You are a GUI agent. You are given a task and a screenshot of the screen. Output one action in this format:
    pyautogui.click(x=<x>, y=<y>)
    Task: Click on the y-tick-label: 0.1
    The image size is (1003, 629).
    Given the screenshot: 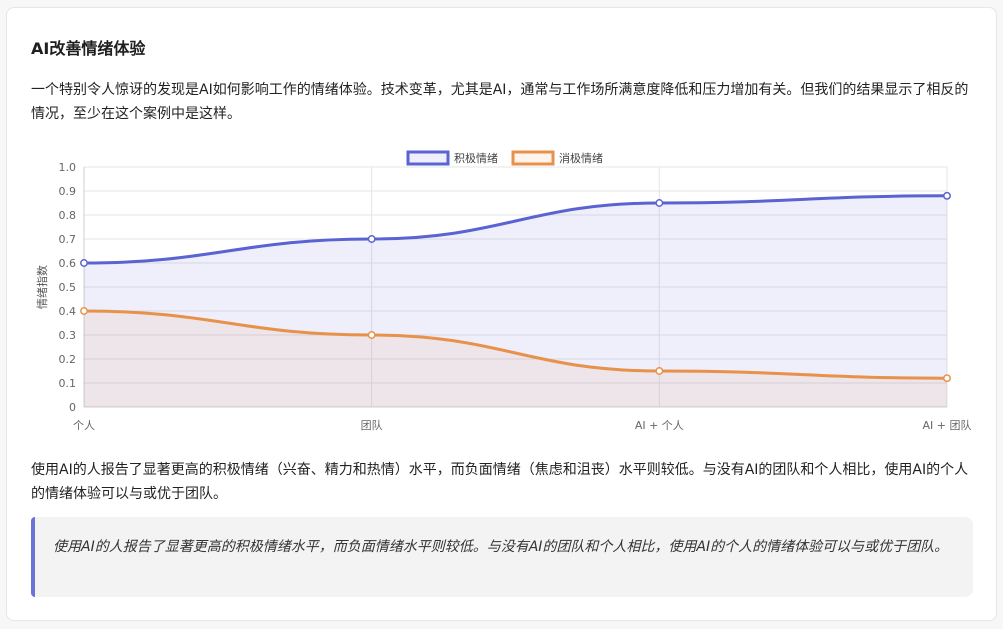 What is the action you would take?
    pyautogui.click(x=68, y=383)
    